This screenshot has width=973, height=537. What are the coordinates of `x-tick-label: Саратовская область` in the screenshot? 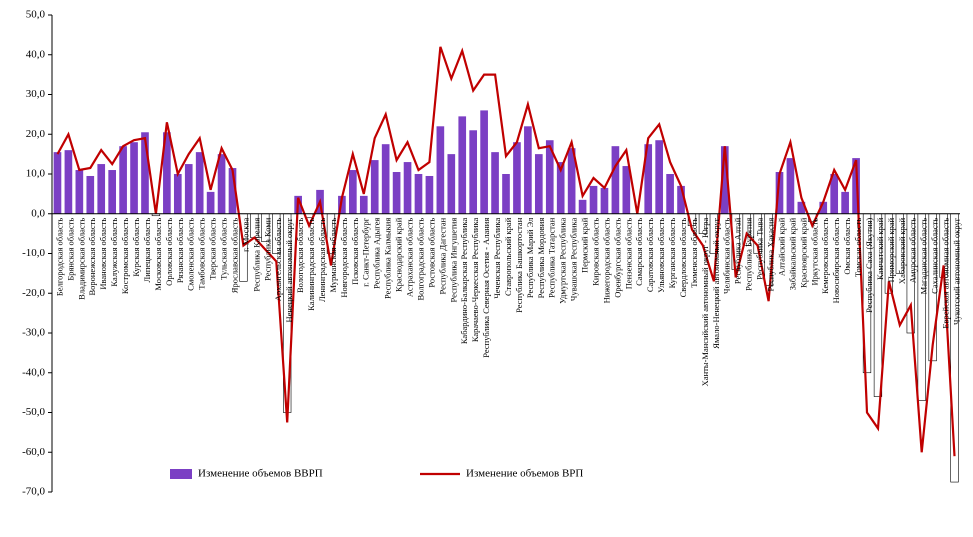 It's located at (650, 255).